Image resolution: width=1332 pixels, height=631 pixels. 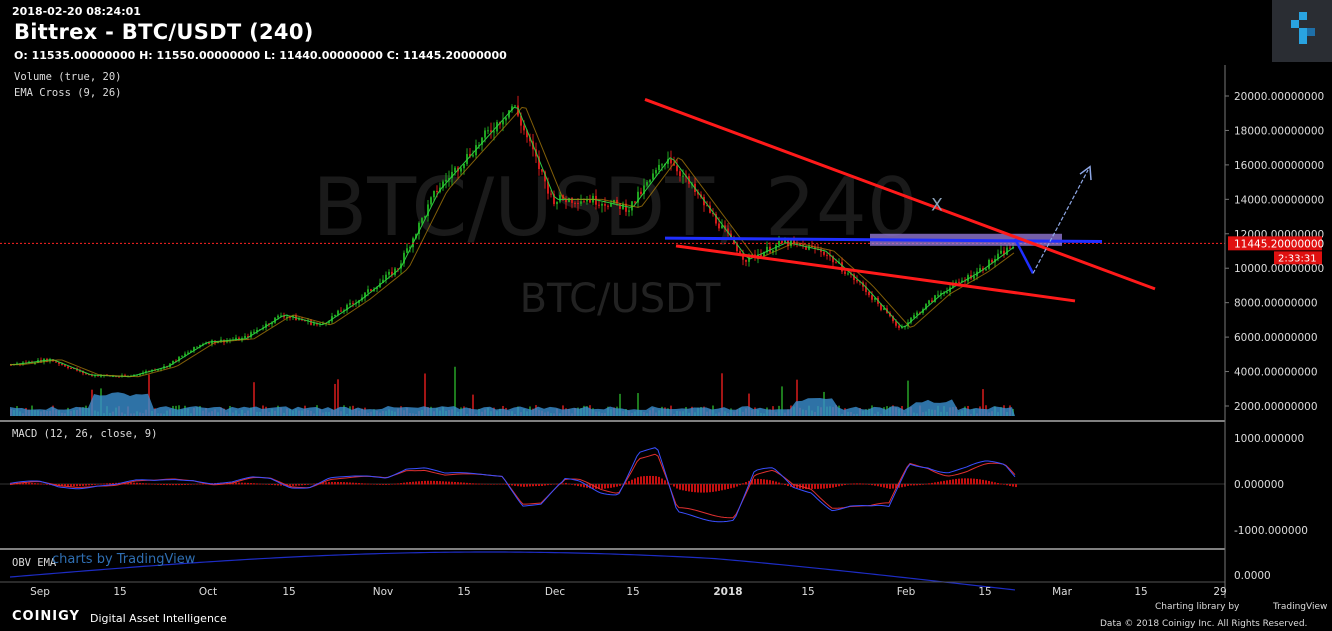 I want to click on coinigy-logo-icon, so click(x=1302, y=31).